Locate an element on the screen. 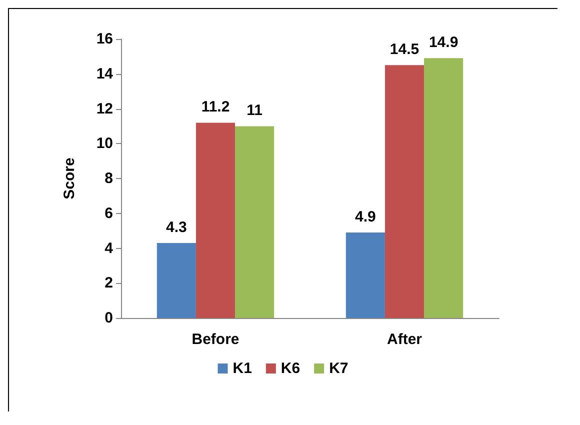  y-tick-label: 6 is located at coordinates (108, 213).